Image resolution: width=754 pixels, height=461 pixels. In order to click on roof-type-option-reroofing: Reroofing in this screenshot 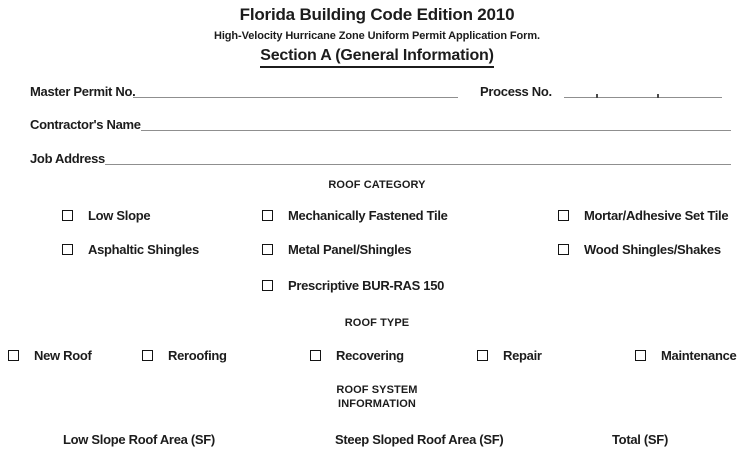, I will do `click(184, 355)`.